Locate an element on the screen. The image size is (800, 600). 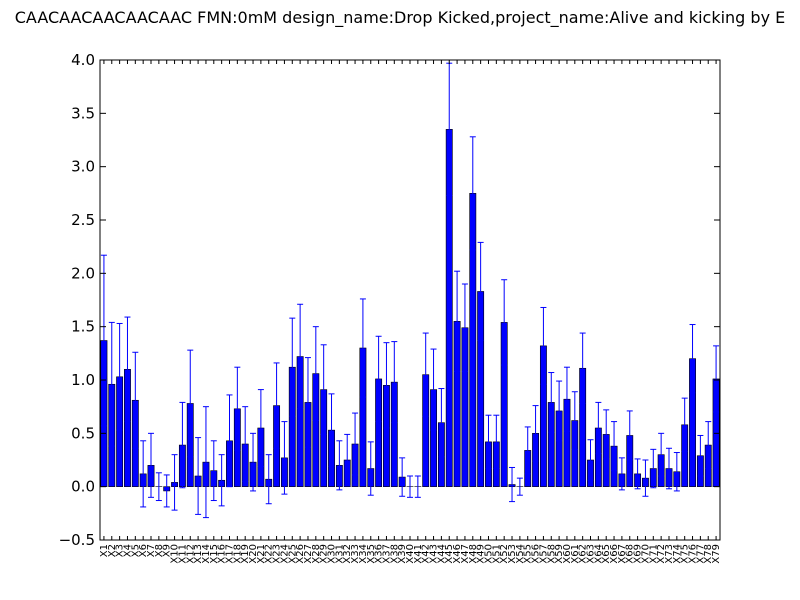
error-bar-x75 is located at coordinates (684, 424).